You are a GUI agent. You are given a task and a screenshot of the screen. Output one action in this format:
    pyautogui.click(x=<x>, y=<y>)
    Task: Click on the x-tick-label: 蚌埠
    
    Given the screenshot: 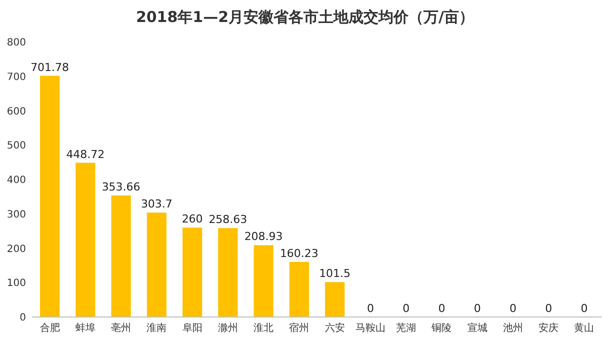 What is the action you would take?
    pyautogui.click(x=85, y=328)
    